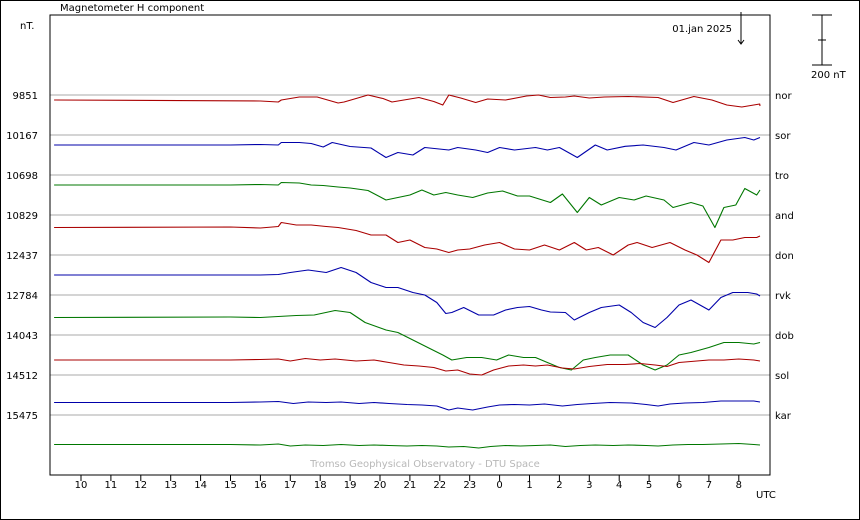 The width and height of the screenshot is (860, 520). What do you see at coordinates (784, 216) in the screenshot?
I see `station-label-and: and` at bounding box center [784, 216].